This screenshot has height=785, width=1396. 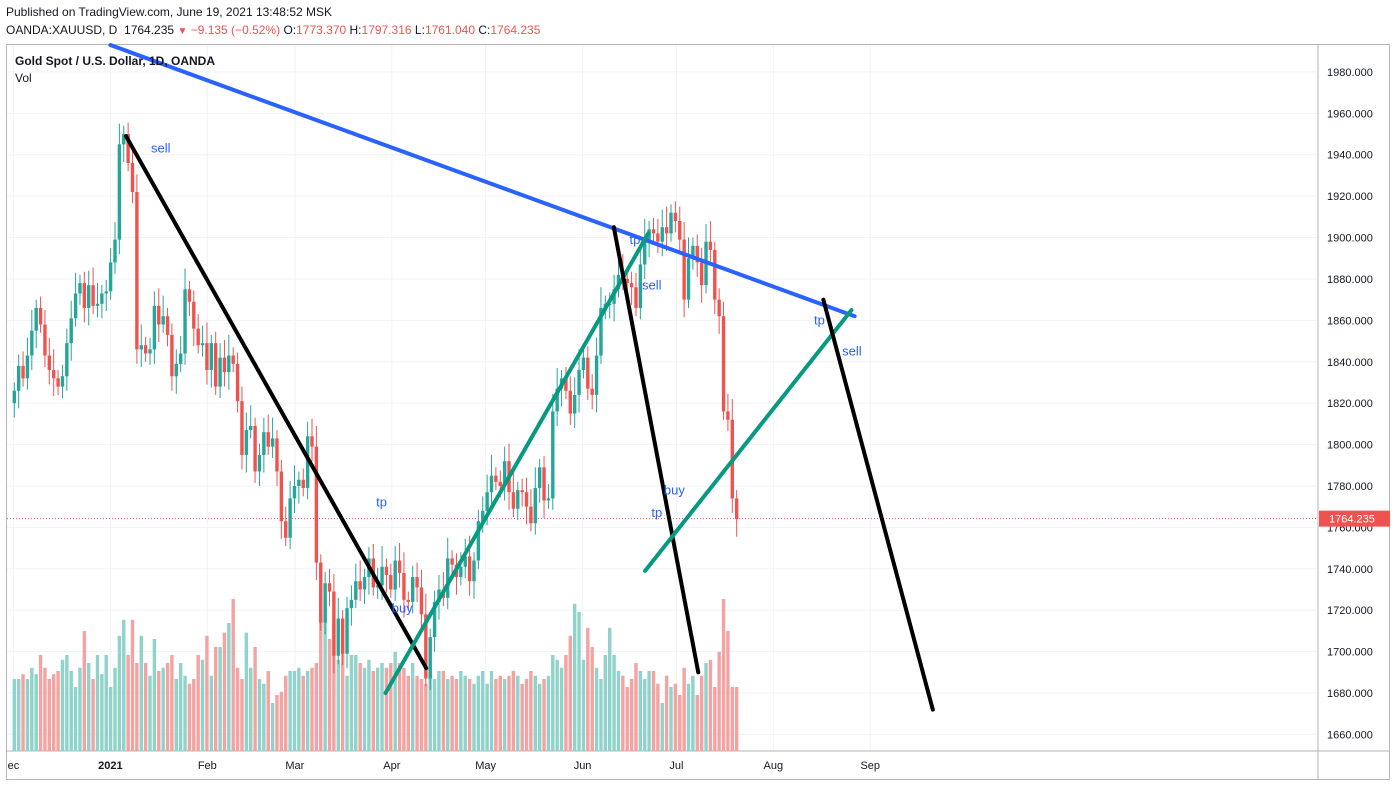 I want to click on price-tick-label: 1800.000, so click(x=1350, y=446).